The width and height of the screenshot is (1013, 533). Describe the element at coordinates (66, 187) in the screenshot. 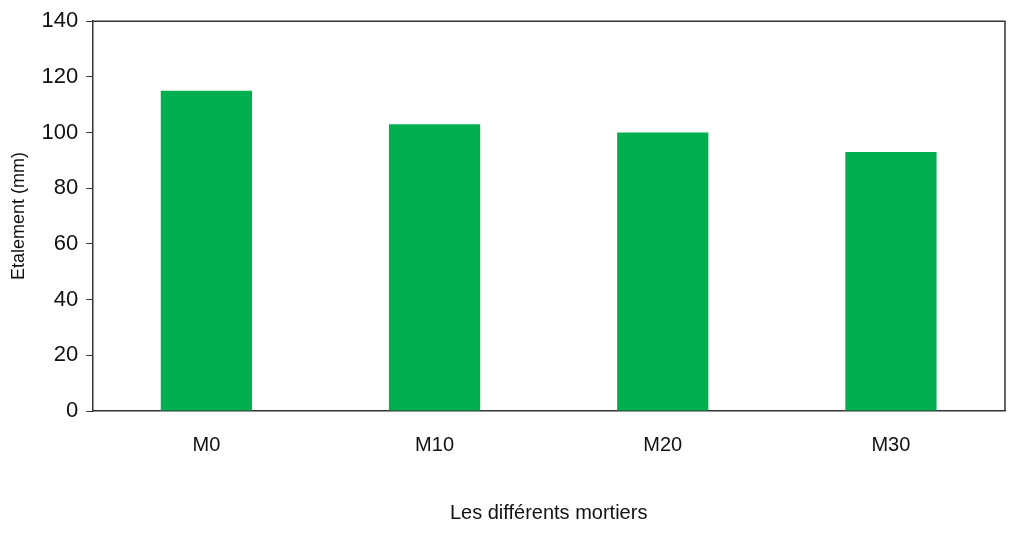

I see `y-tick-label: 80` at that location.